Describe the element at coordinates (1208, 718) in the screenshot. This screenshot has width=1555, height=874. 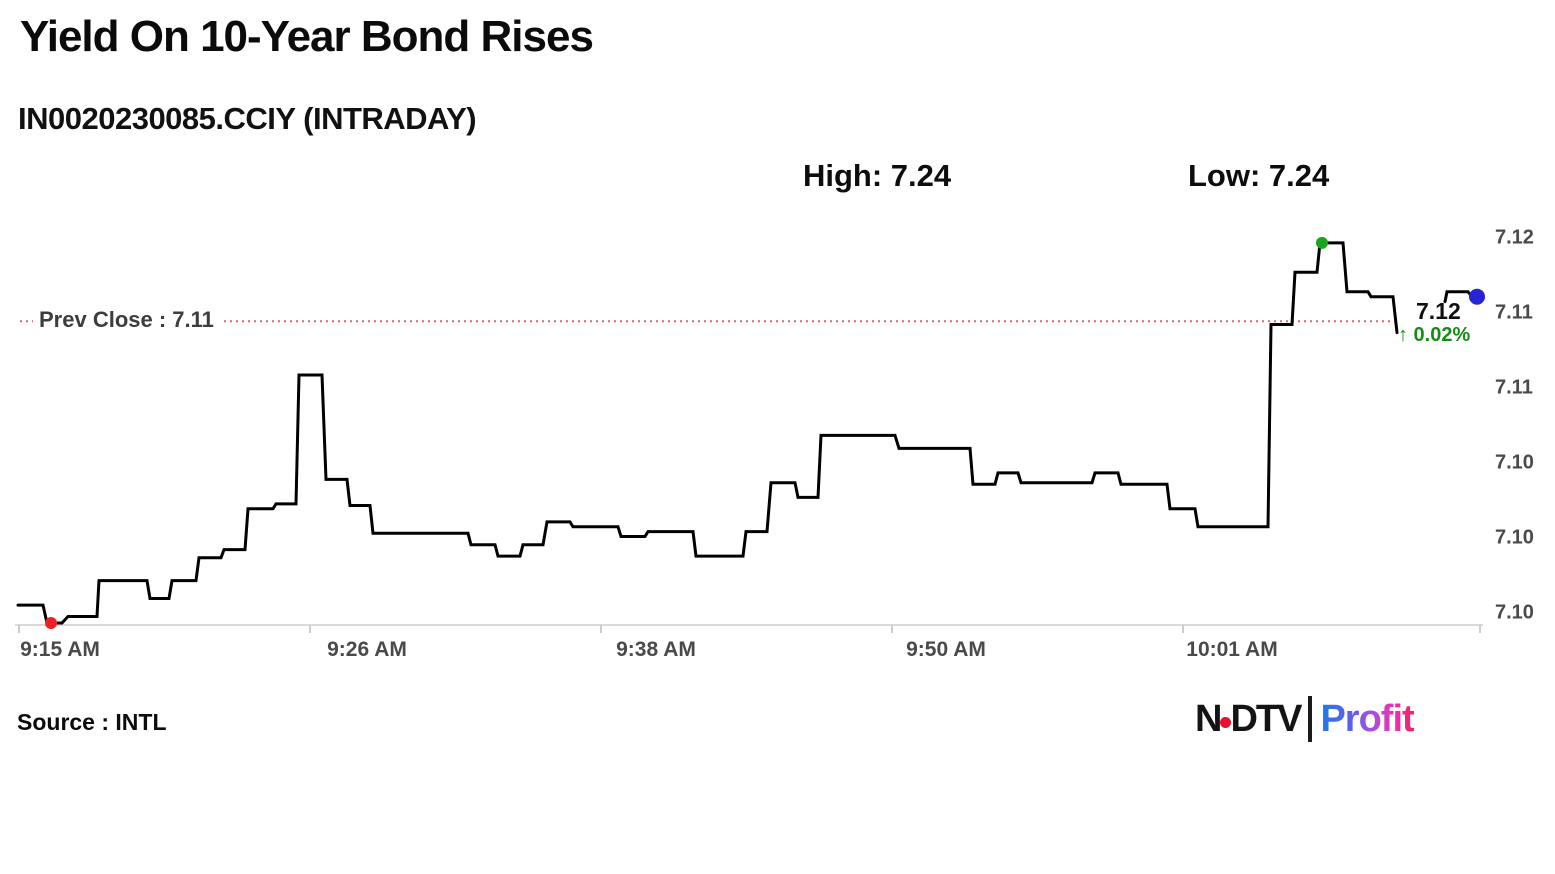
I see `ndtv-letter-n: N` at that location.